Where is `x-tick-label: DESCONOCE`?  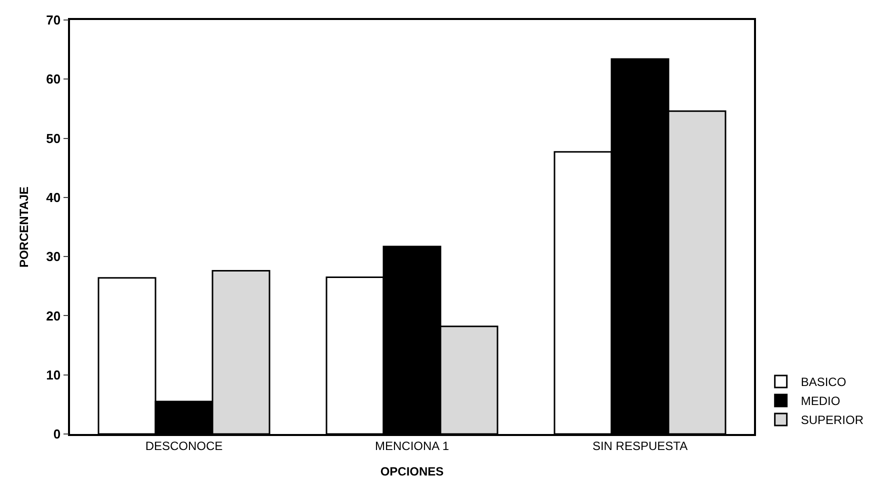 x-tick-label: DESCONOCE is located at coordinates (184, 446).